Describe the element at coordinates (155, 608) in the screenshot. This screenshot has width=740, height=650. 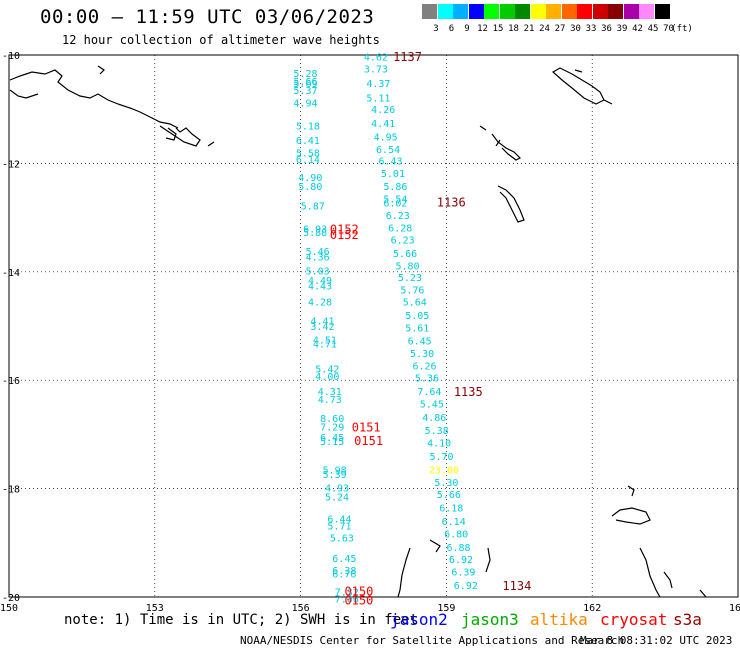
I see `lon-tick-label: 153` at that location.